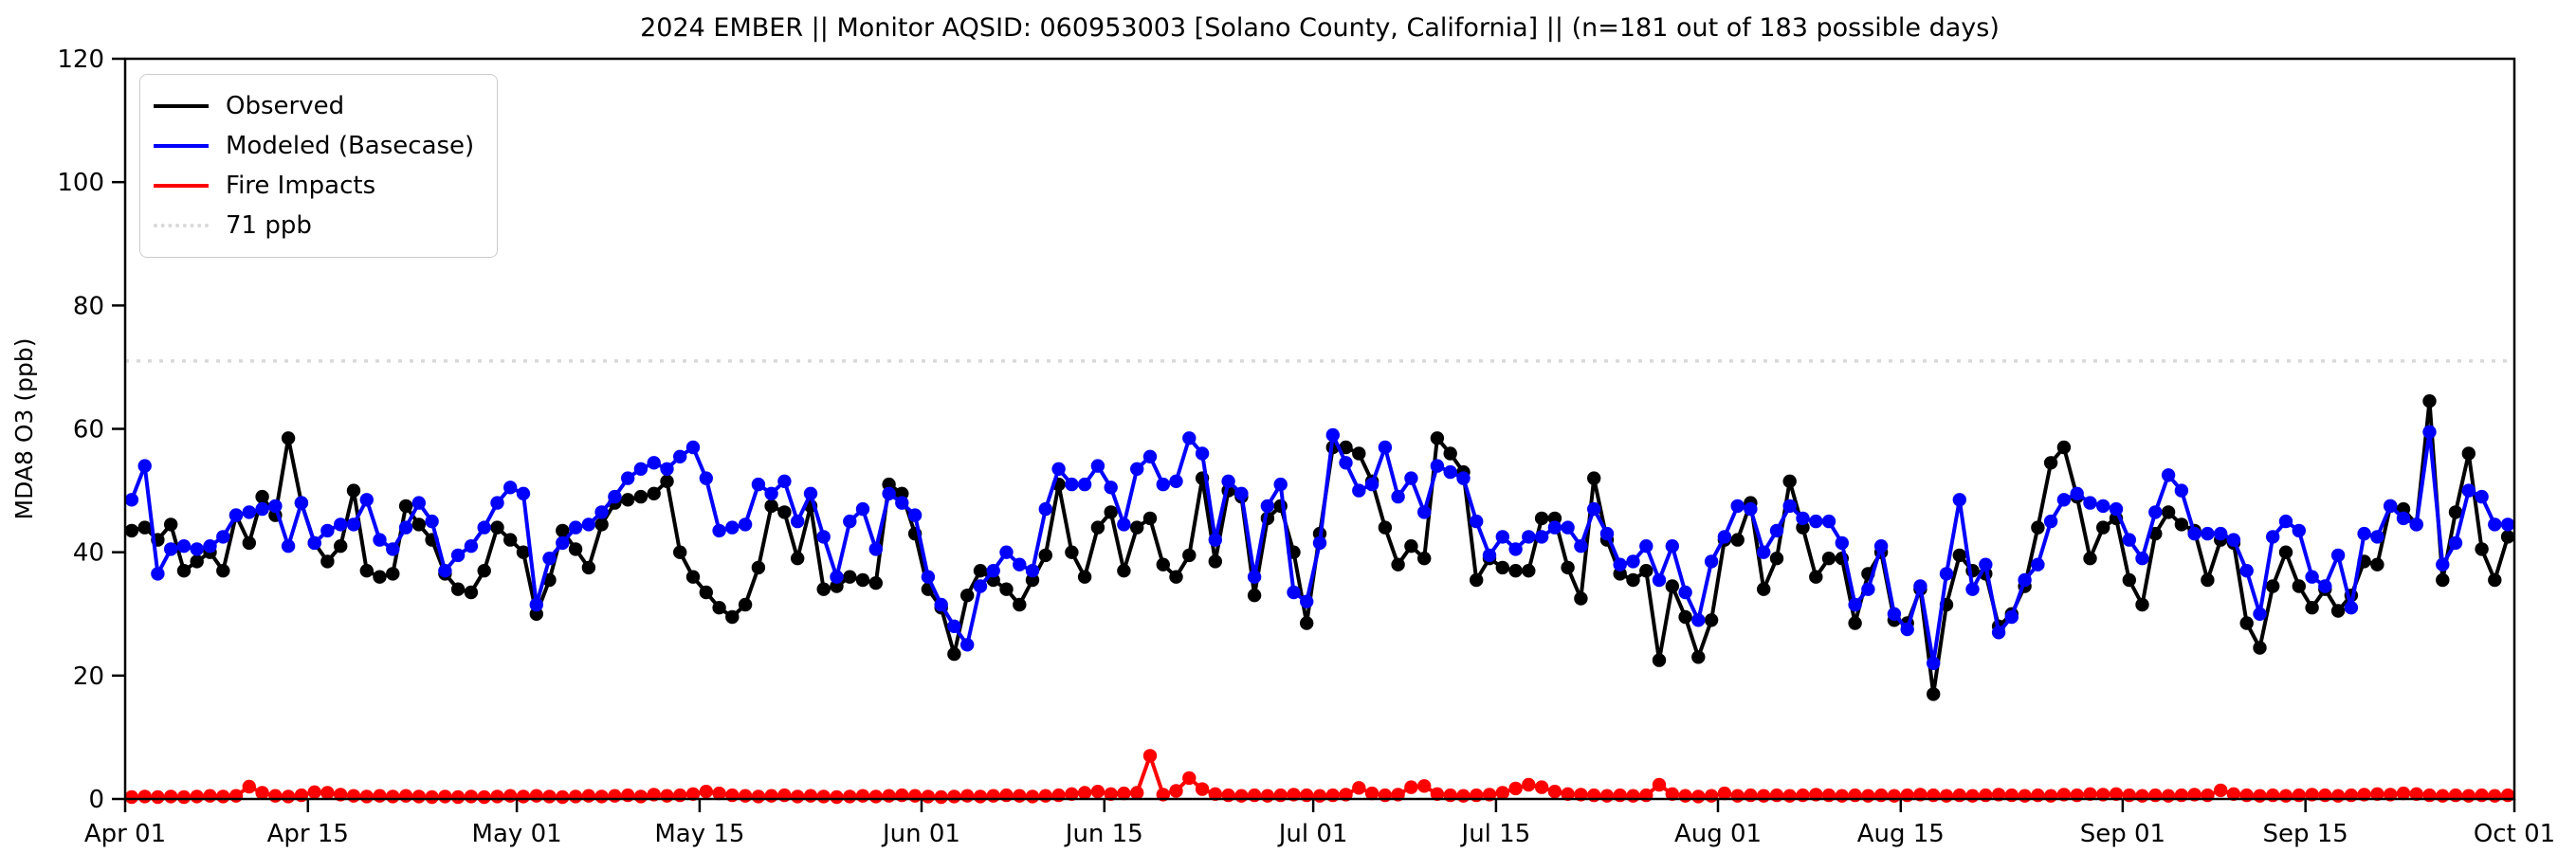 The width and height of the screenshot is (2576, 853). What do you see at coordinates (88, 430) in the screenshot?
I see `y-tick-label: 60` at bounding box center [88, 430].